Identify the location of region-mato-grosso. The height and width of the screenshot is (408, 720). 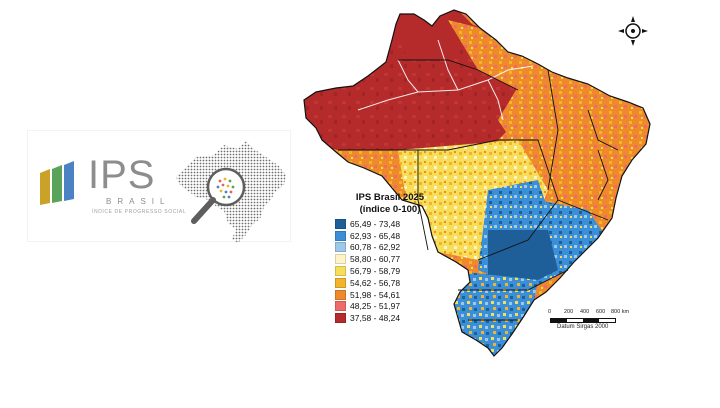
(458, 185).